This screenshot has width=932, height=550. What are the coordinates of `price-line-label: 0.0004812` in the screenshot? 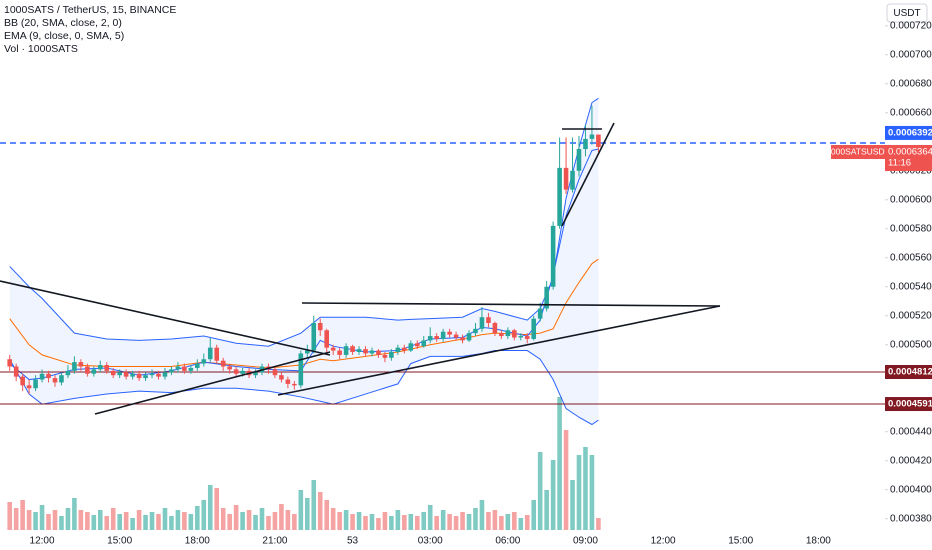 It's located at (910, 372).